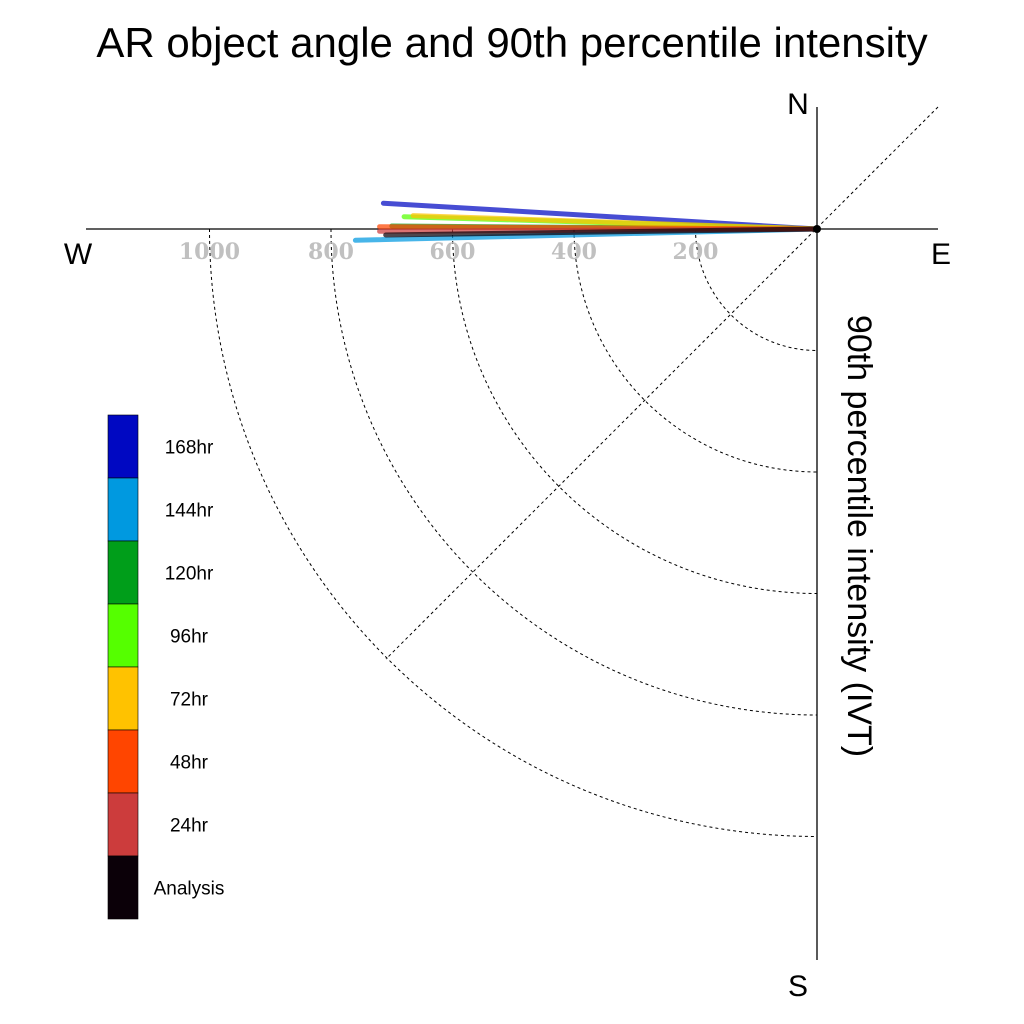 The image size is (1024, 1024). What do you see at coordinates (601, 232) in the screenshot?
I see `vector-analysis` at bounding box center [601, 232].